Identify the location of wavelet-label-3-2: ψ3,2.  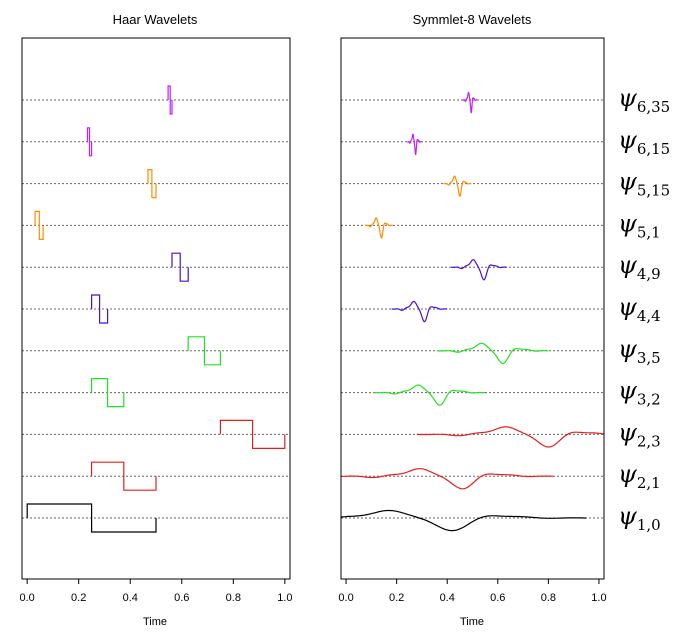
(639, 393).